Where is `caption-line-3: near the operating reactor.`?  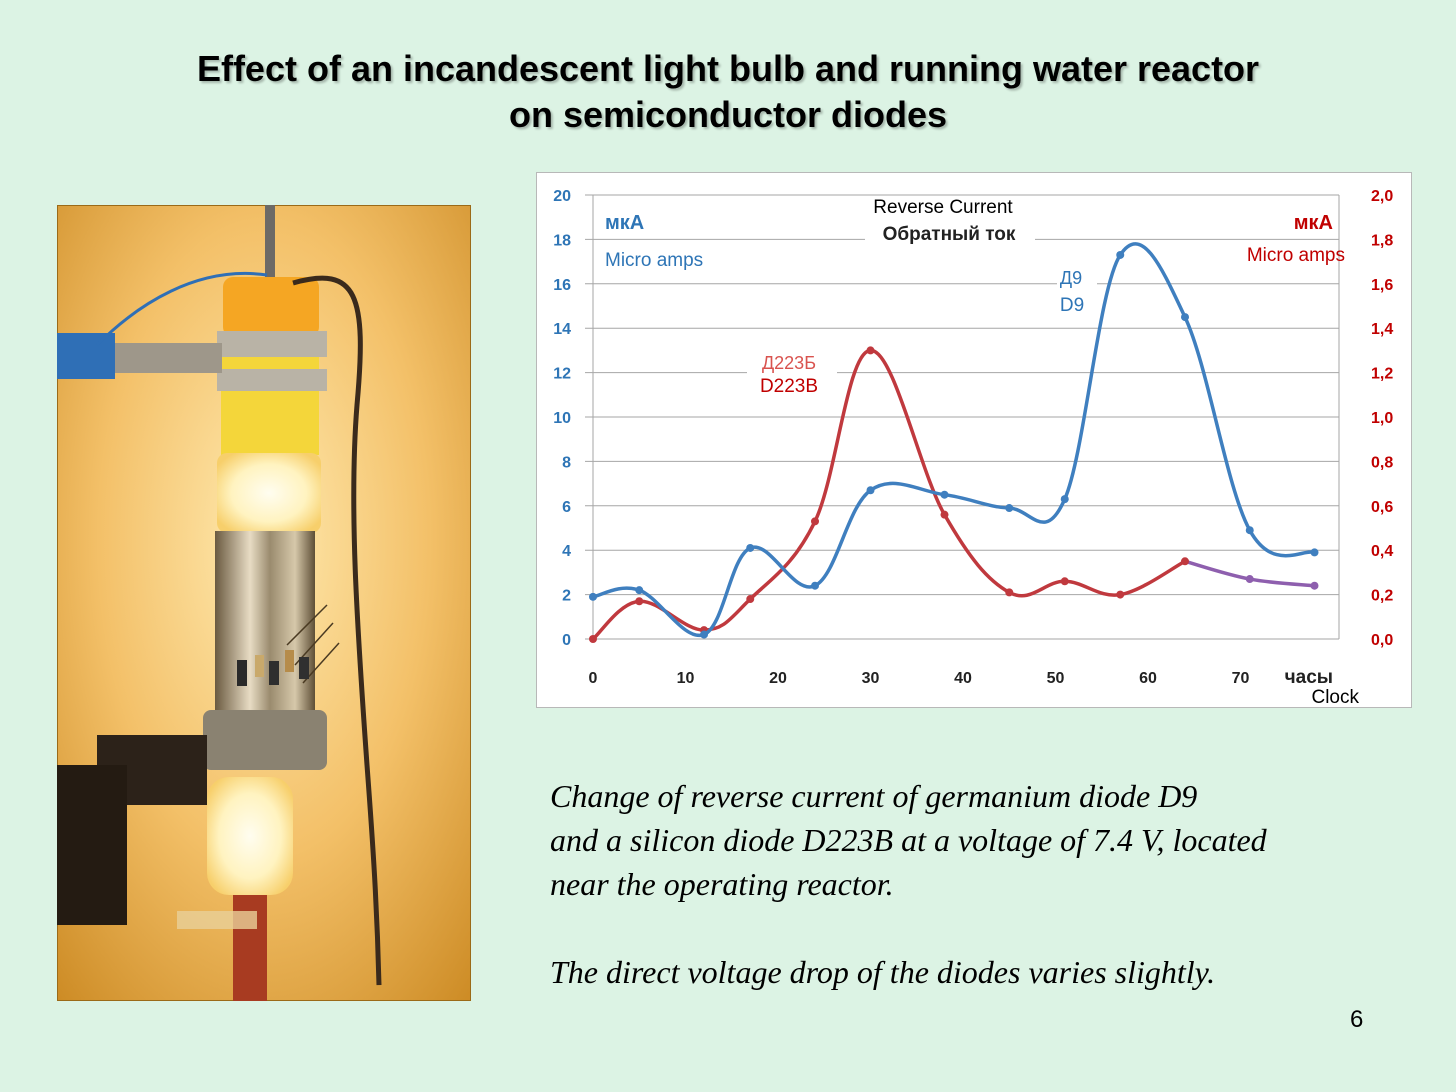
caption-line-3: near the operating reactor. is located at coordinates (722, 884).